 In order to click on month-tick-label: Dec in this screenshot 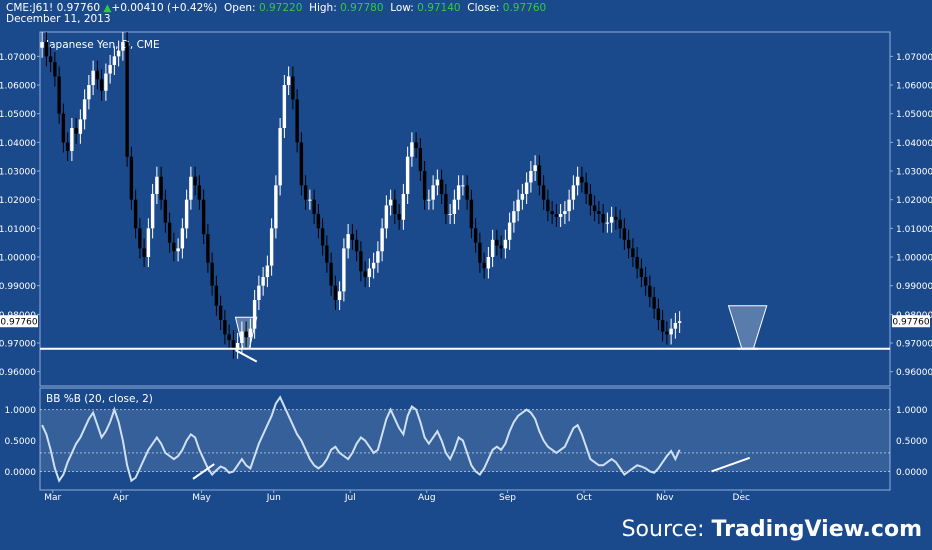, I will do `click(741, 498)`.